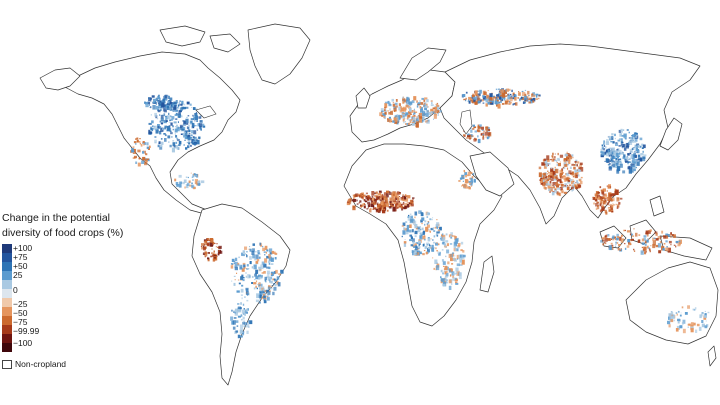 This screenshot has width=720, height=405. Describe the element at coordinates (26, 331) in the screenshot. I see `legend-label-minus99: −99.99` at that location.